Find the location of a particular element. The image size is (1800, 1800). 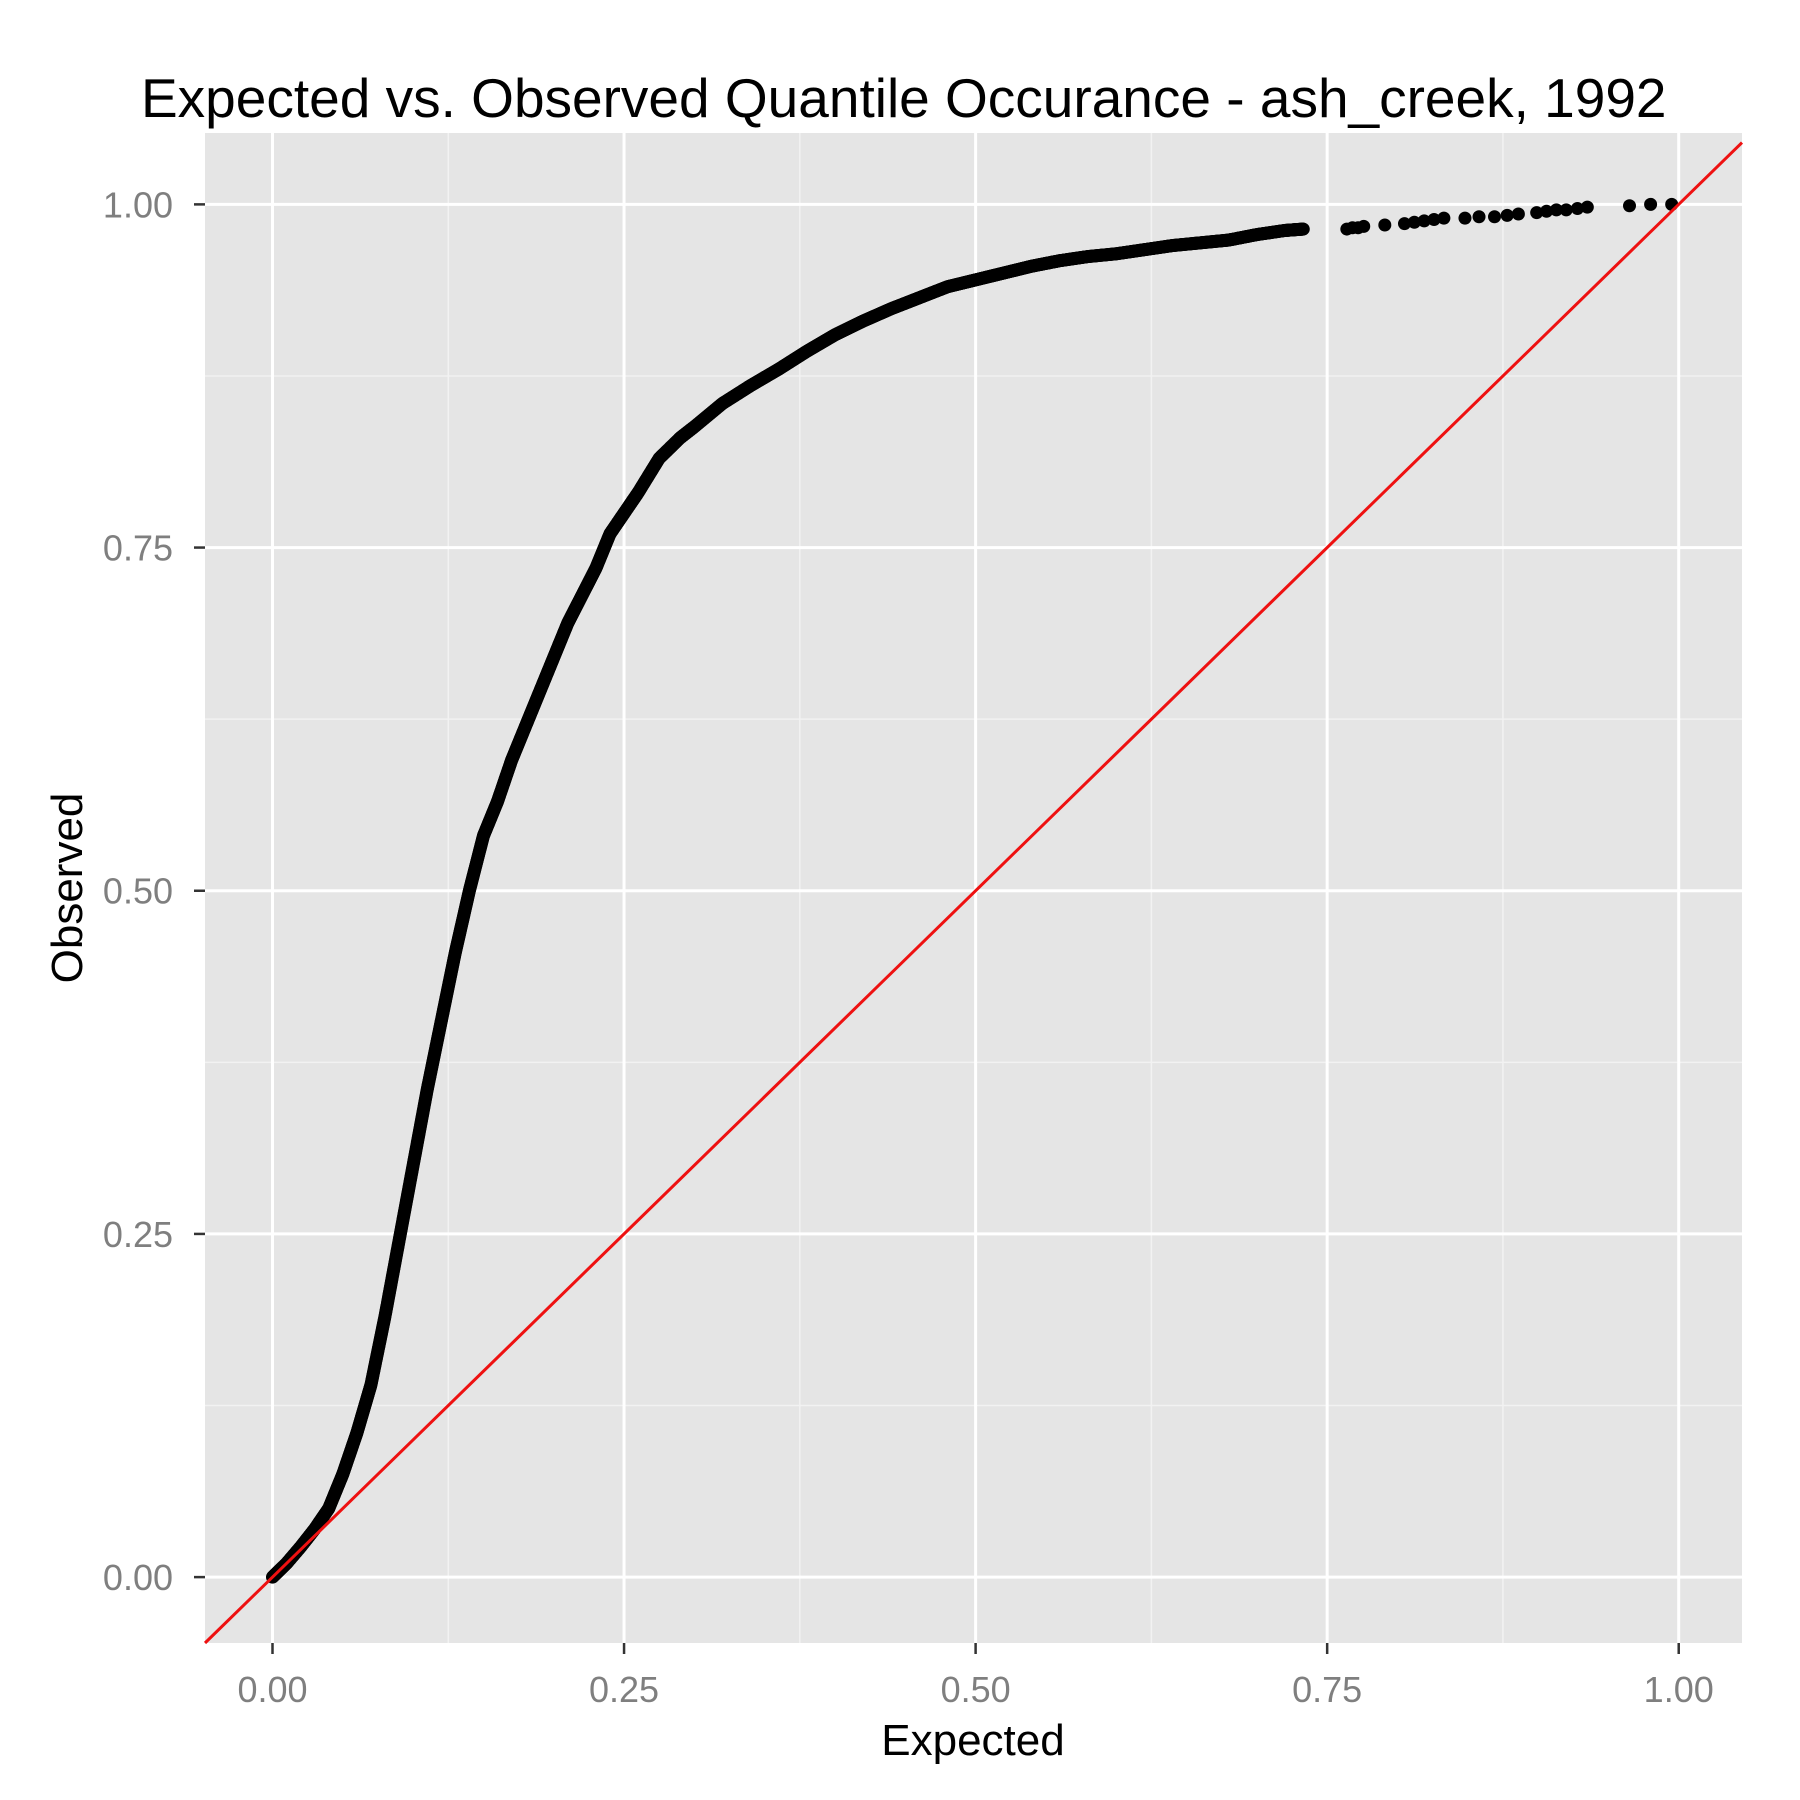

y-tick-label: 0.50 is located at coordinates (138, 891).